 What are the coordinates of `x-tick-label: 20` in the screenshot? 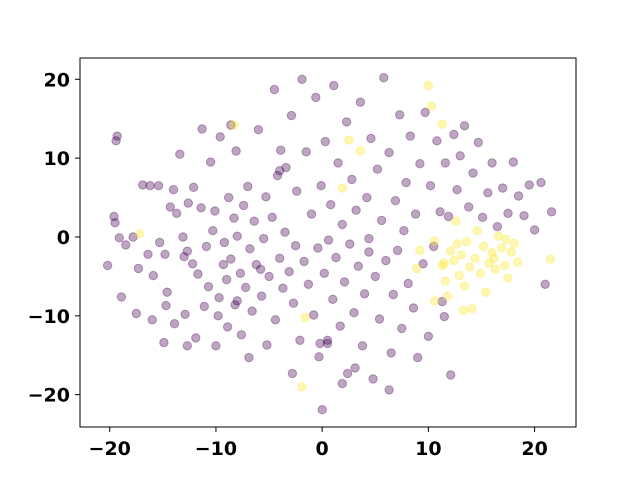 It's located at (534, 449).